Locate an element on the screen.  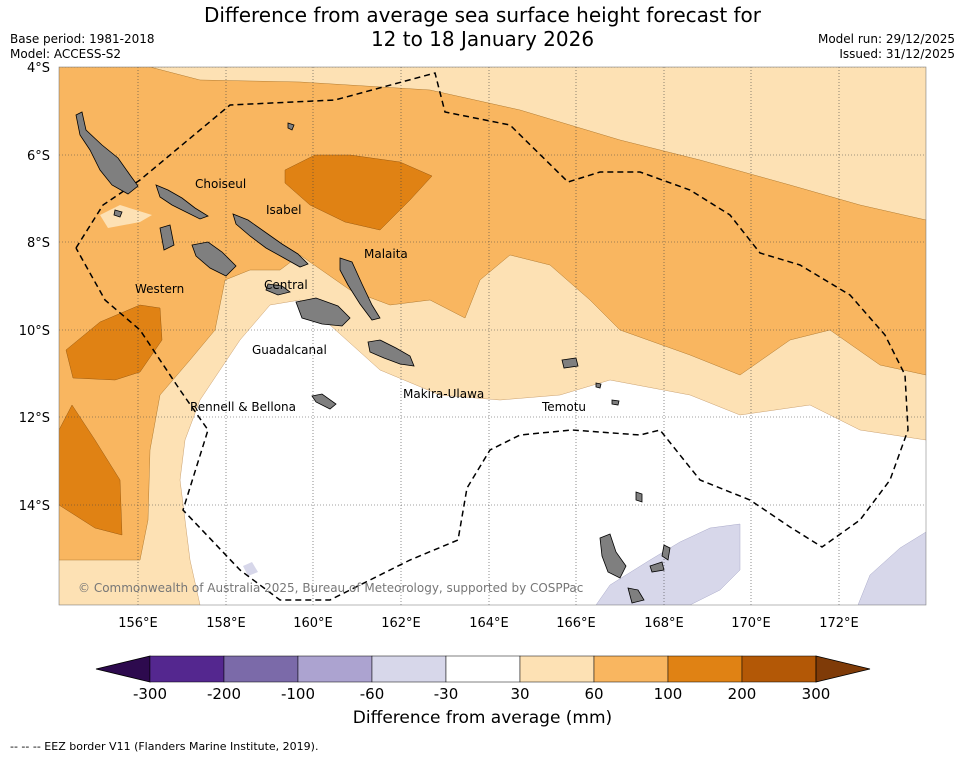
island-bougainville is located at coordinates (107, 153).